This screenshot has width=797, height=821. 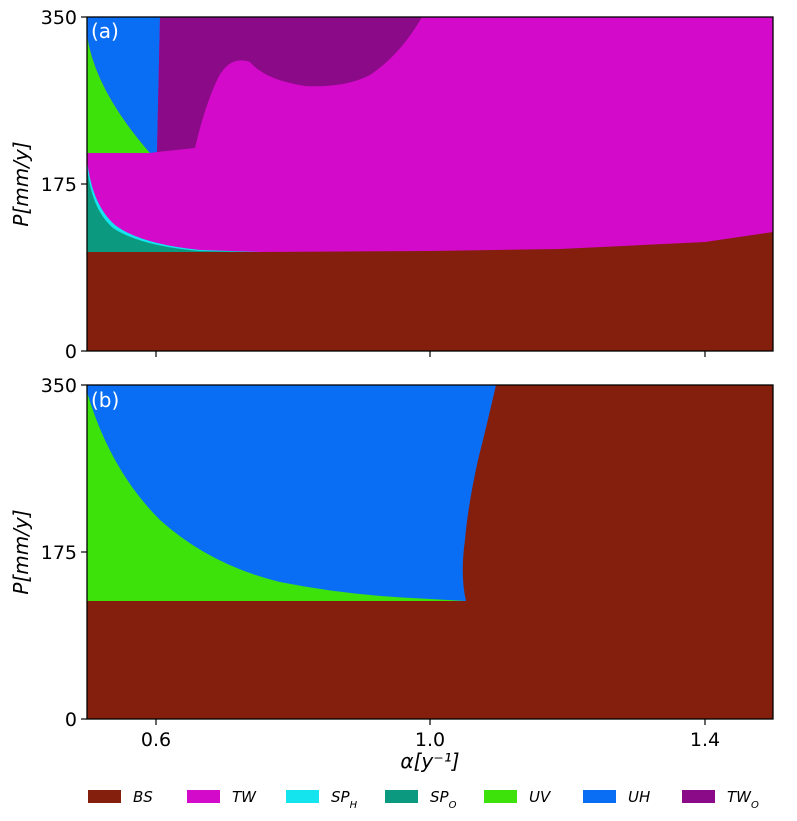 I want to click on panel-a-ylabel: P[mm/y], so click(x=21, y=183).